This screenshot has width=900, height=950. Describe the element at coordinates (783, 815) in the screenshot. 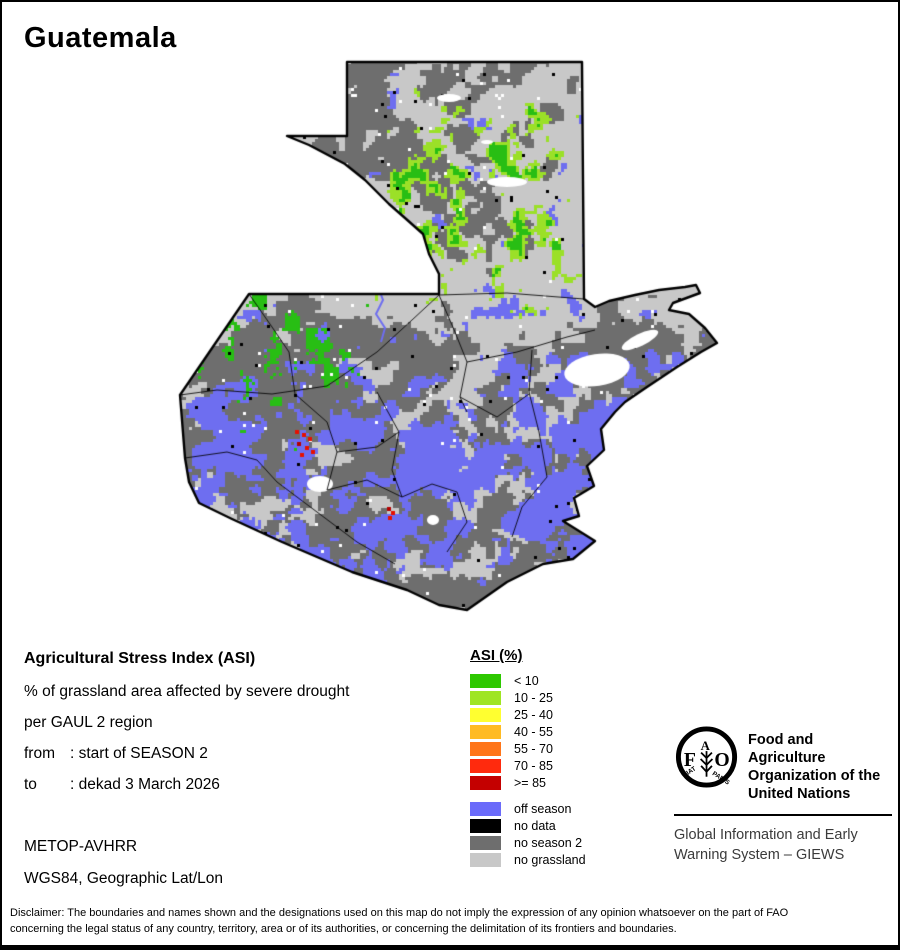

I see `fao-divider` at that location.